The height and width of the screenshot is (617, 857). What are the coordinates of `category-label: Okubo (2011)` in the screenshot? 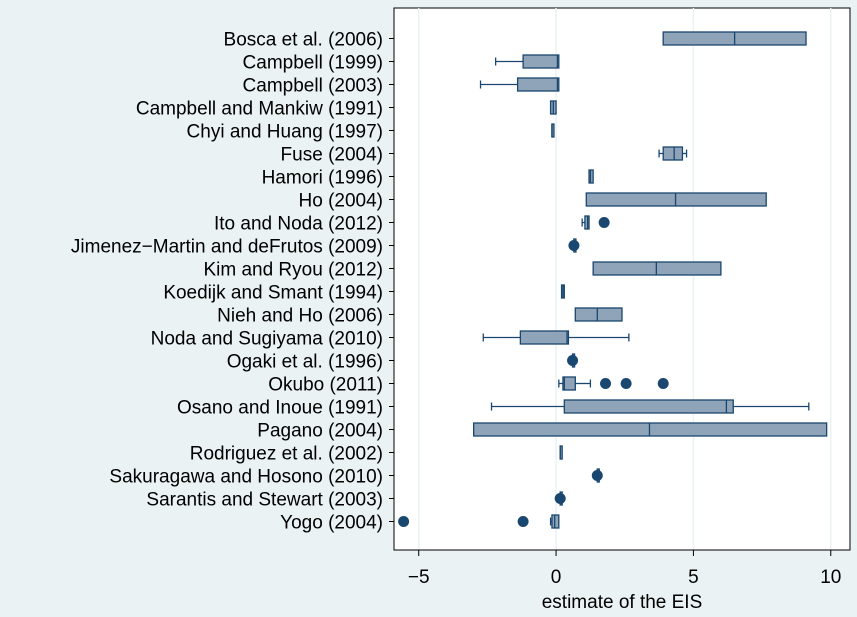 It's located at (325, 385).